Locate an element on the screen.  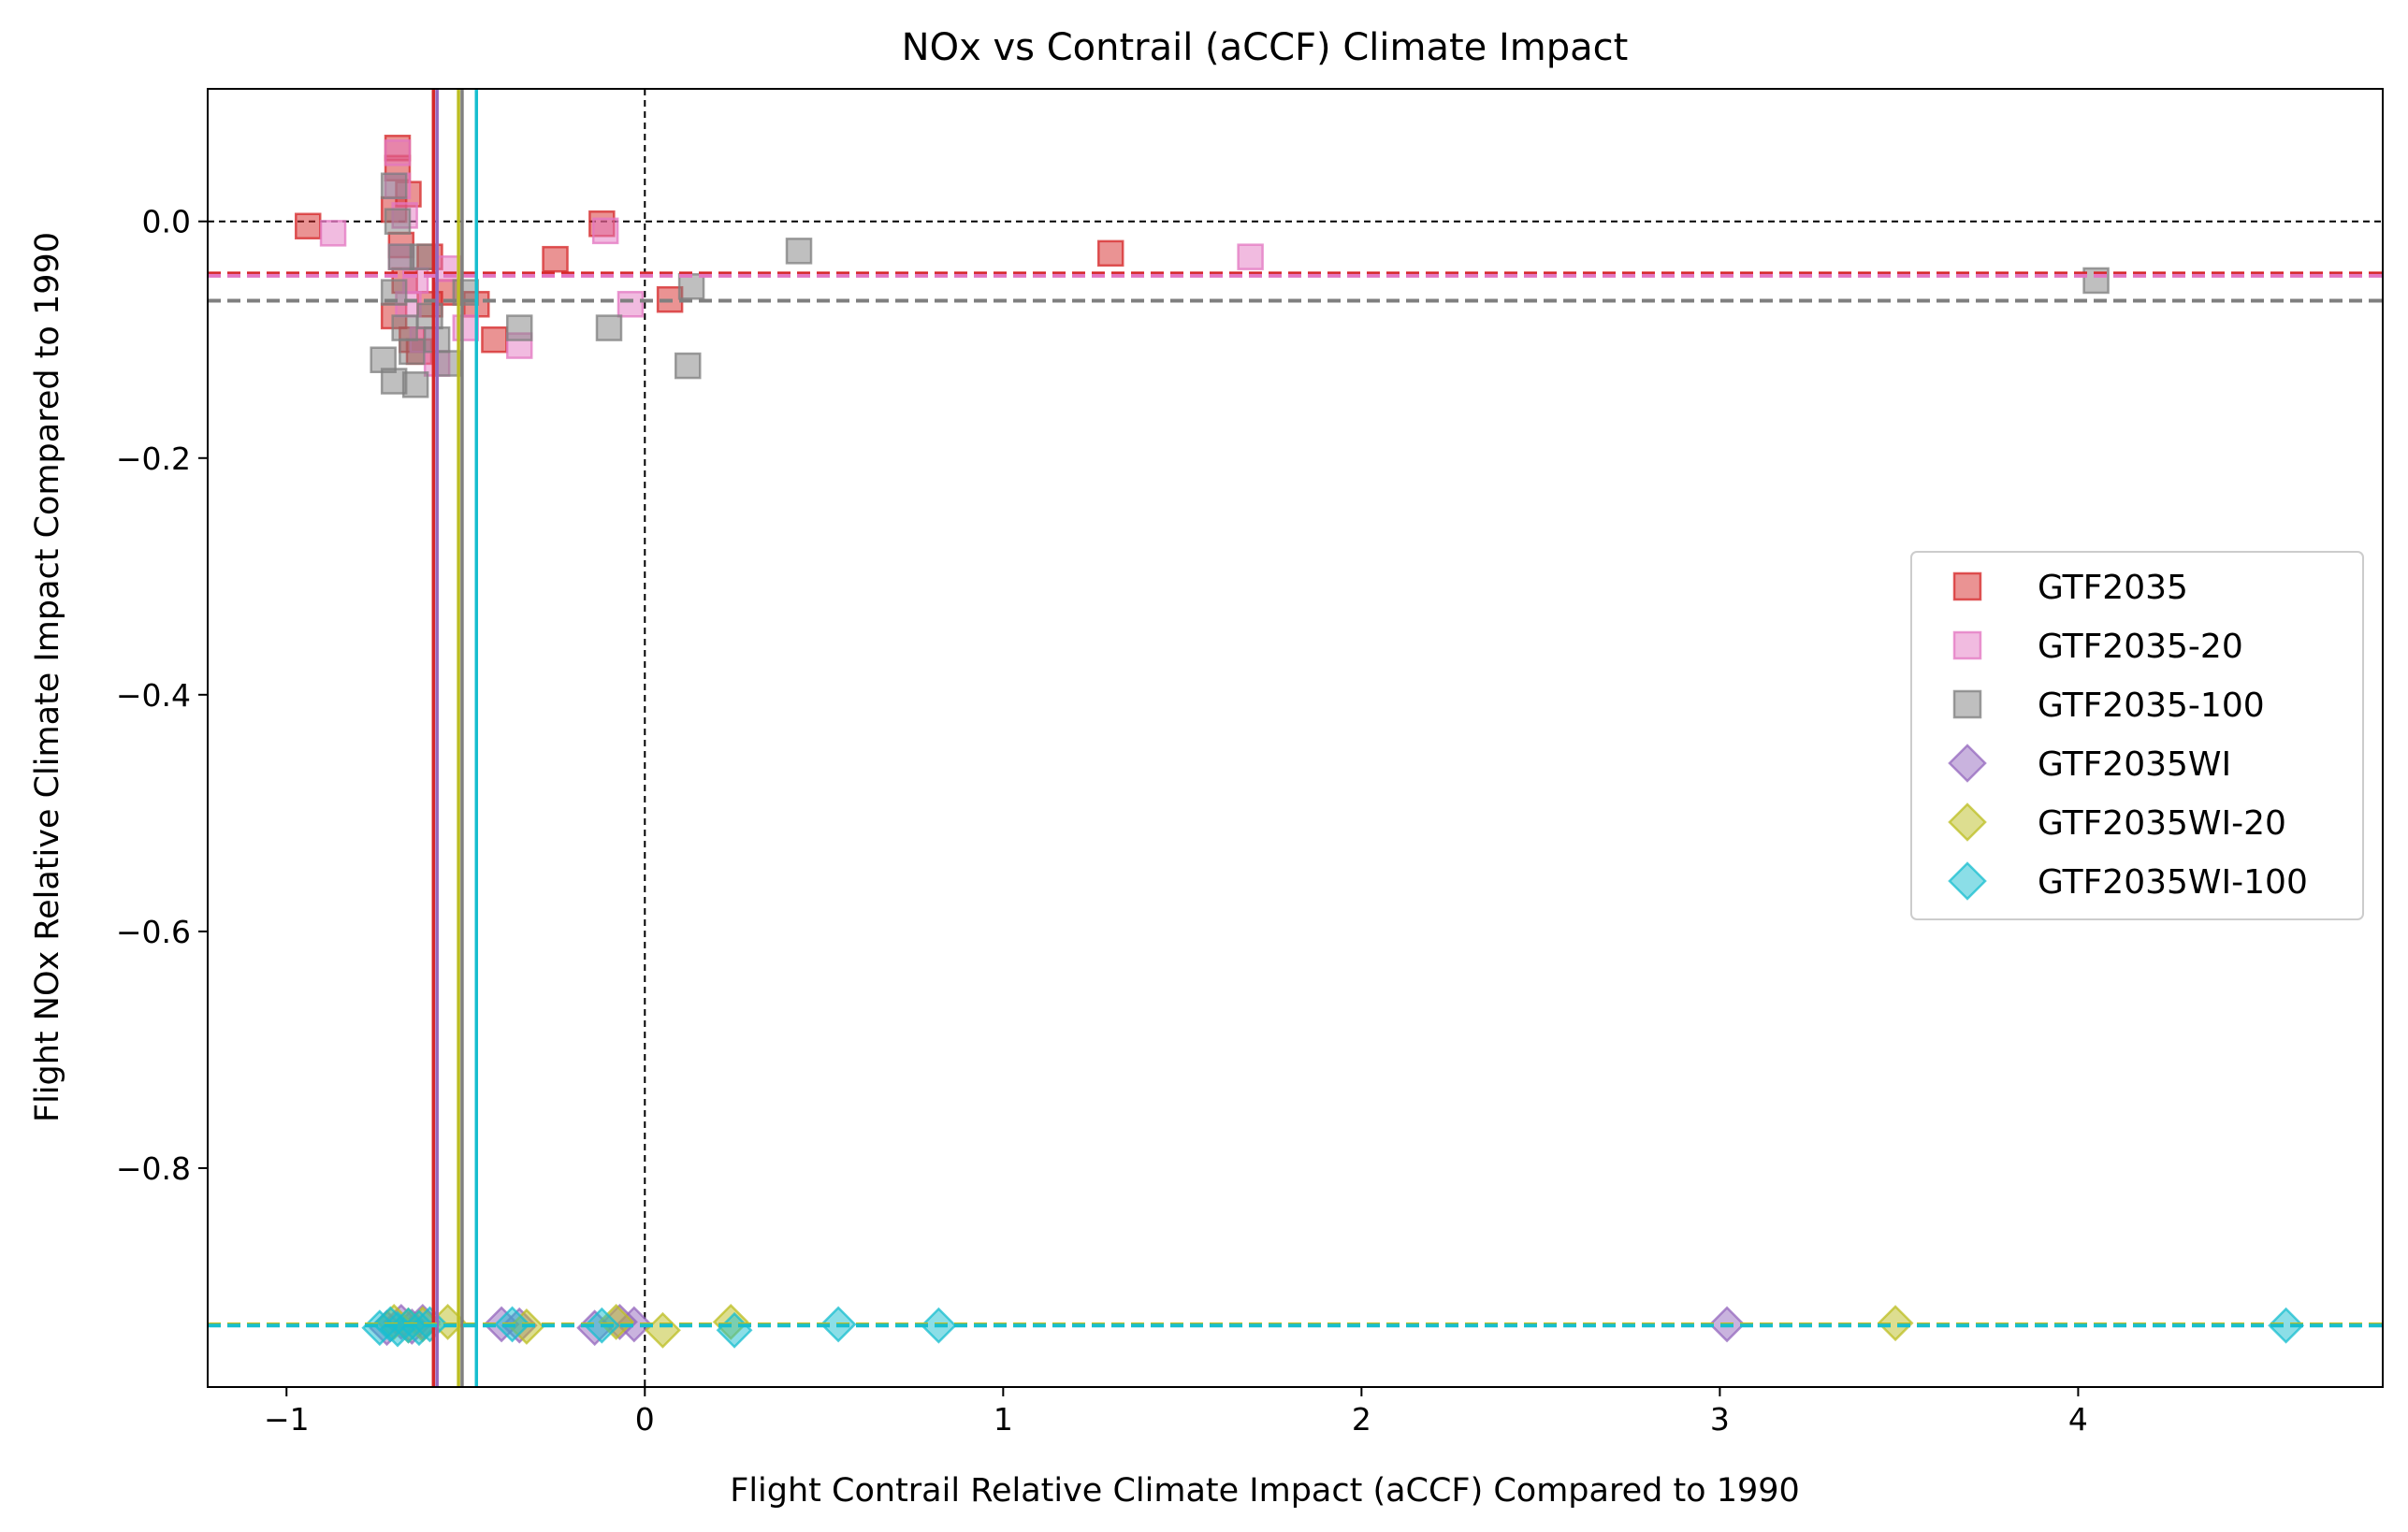
legend-label: GTF2035 is located at coordinates (2113, 588).